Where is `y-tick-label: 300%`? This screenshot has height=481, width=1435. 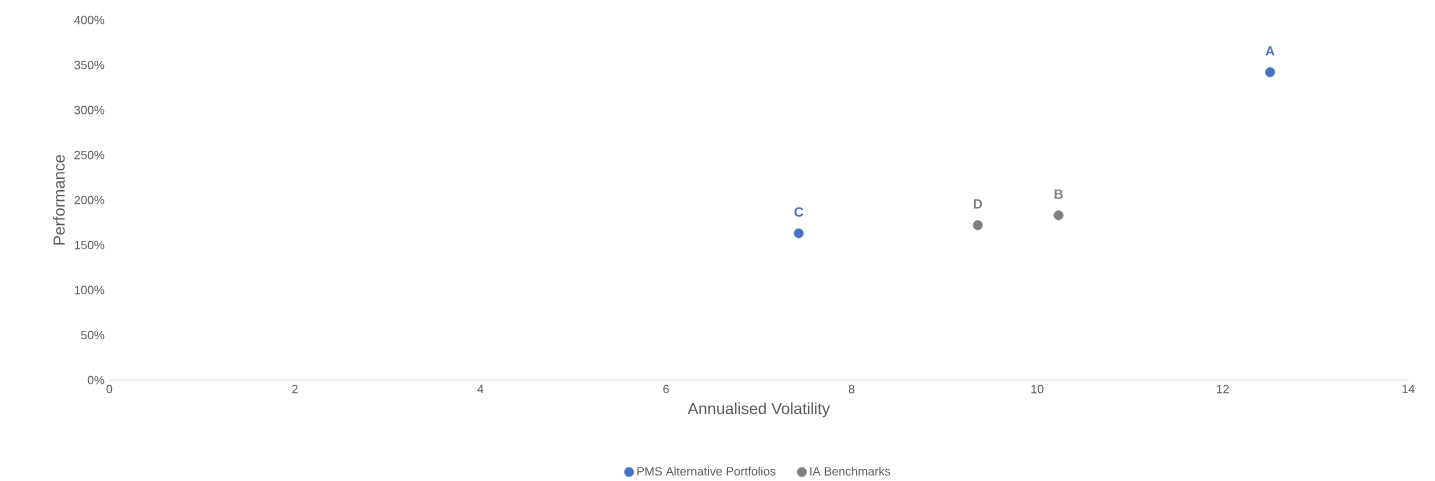
y-tick-label: 300% is located at coordinates (89, 110).